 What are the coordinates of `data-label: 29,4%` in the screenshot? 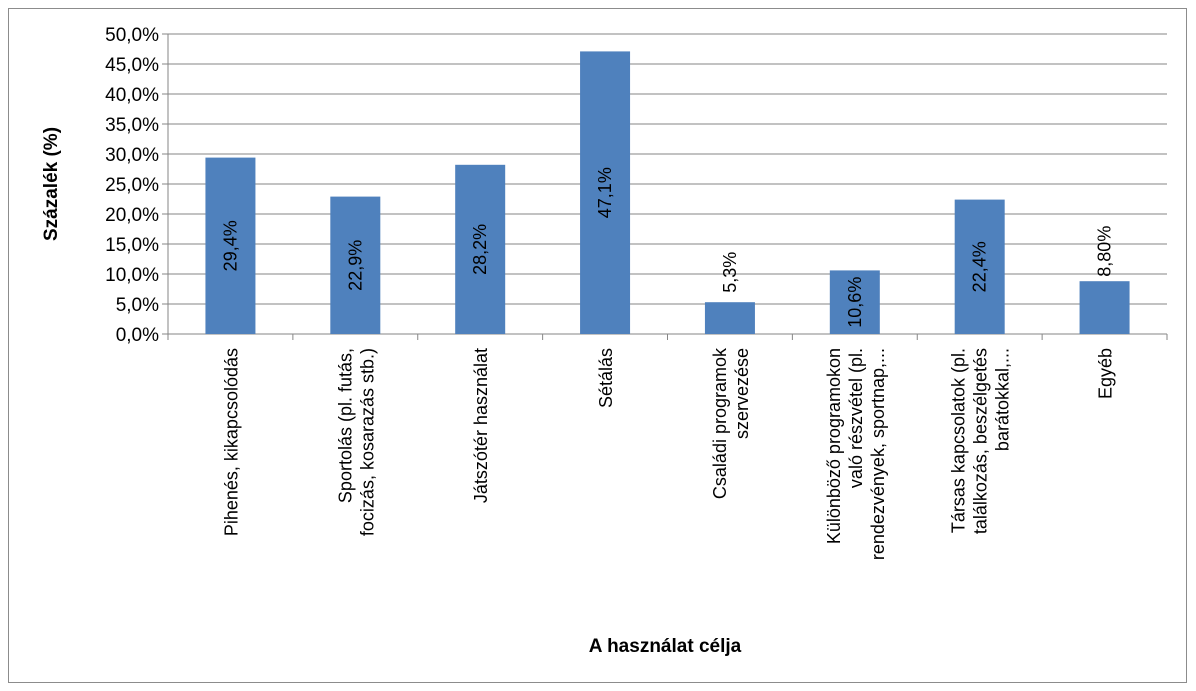 It's located at (230, 245).